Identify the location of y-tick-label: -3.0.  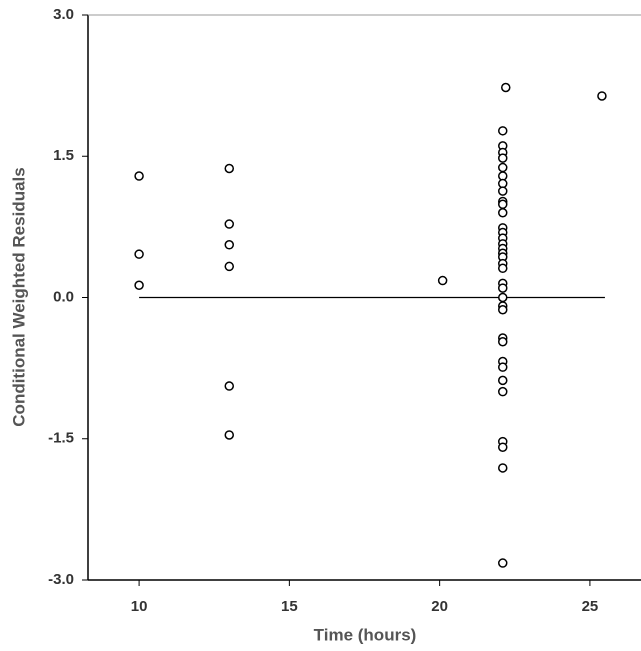
(61, 579).